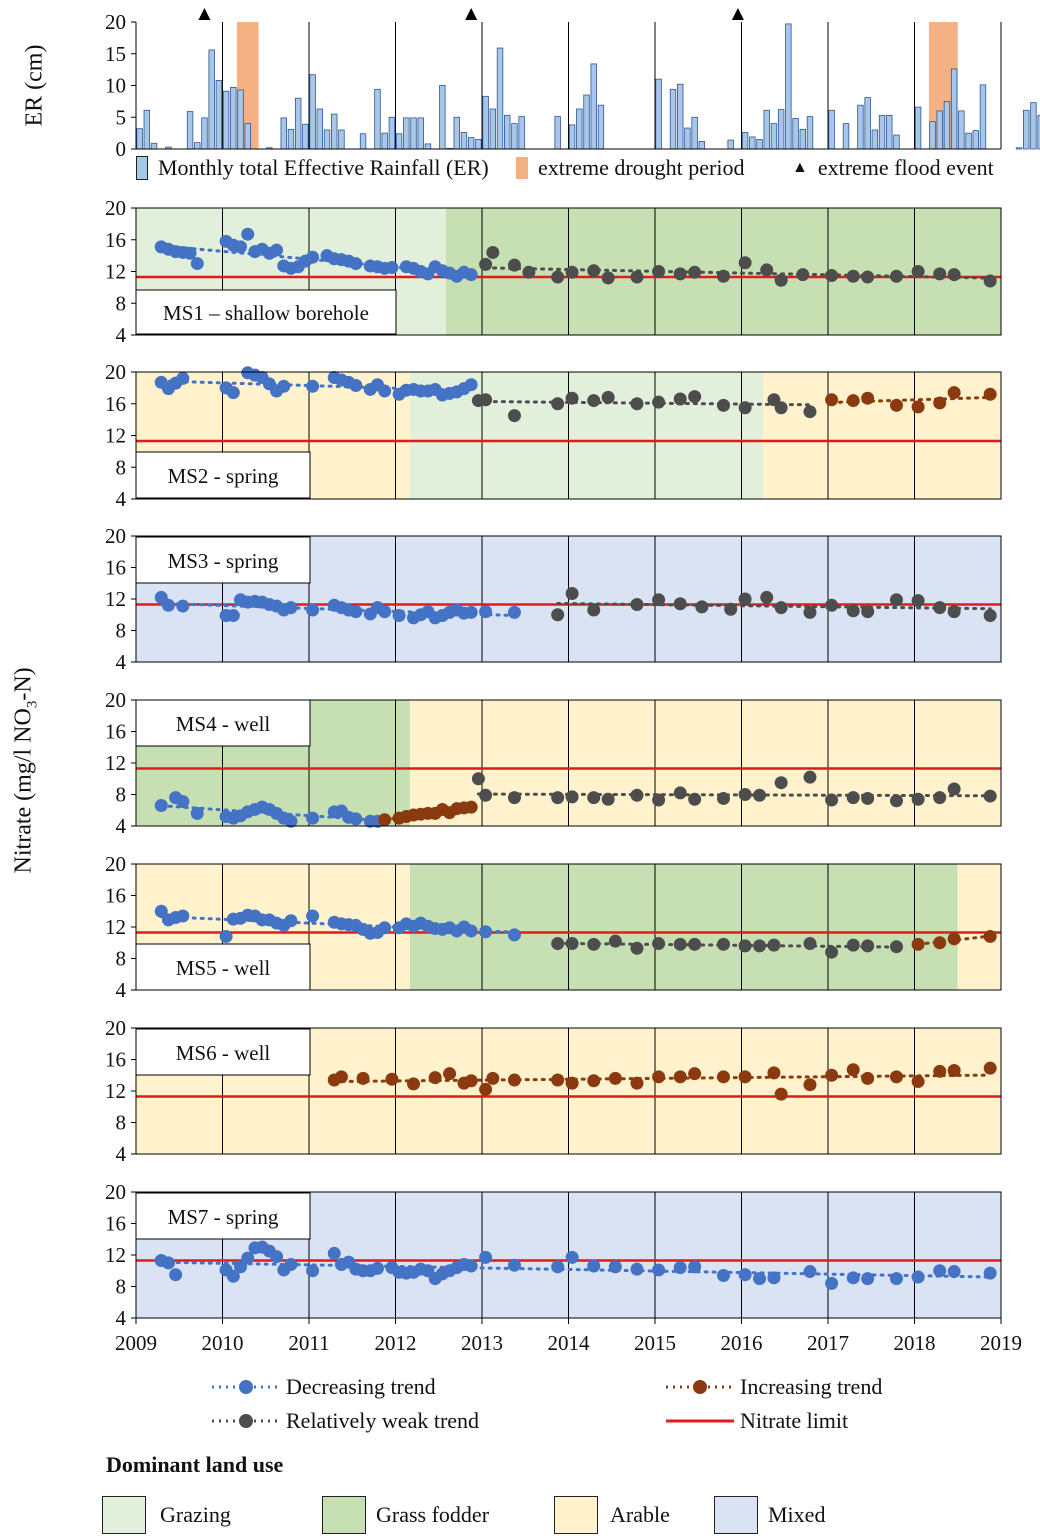  What do you see at coordinates (32, 704) in the screenshot?
I see `nitrate-axis-label-subscript: 3` at bounding box center [32, 704].